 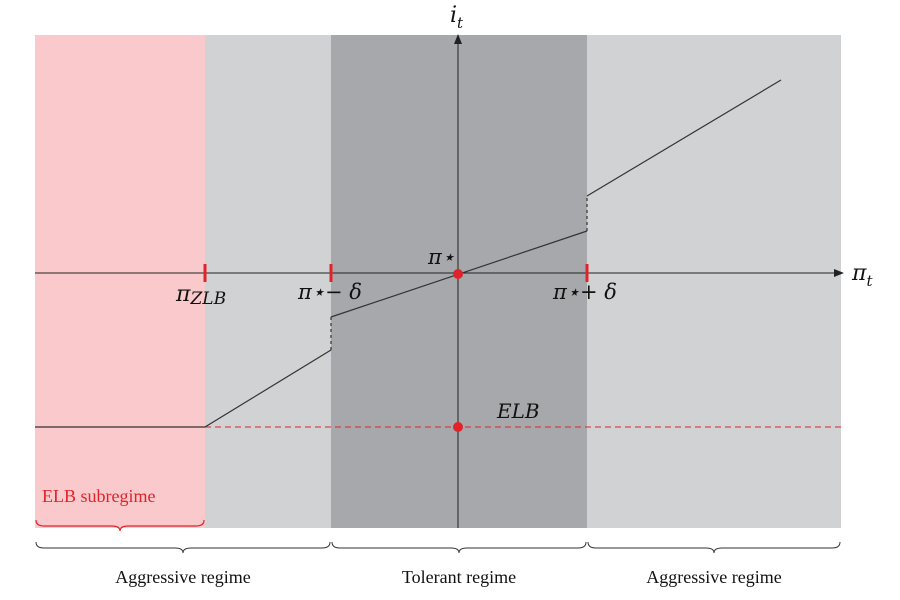 What do you see at coordinates (441, 257) in the screenshot?
I see `target-label: π⋆` at bounding box center [441, 257].